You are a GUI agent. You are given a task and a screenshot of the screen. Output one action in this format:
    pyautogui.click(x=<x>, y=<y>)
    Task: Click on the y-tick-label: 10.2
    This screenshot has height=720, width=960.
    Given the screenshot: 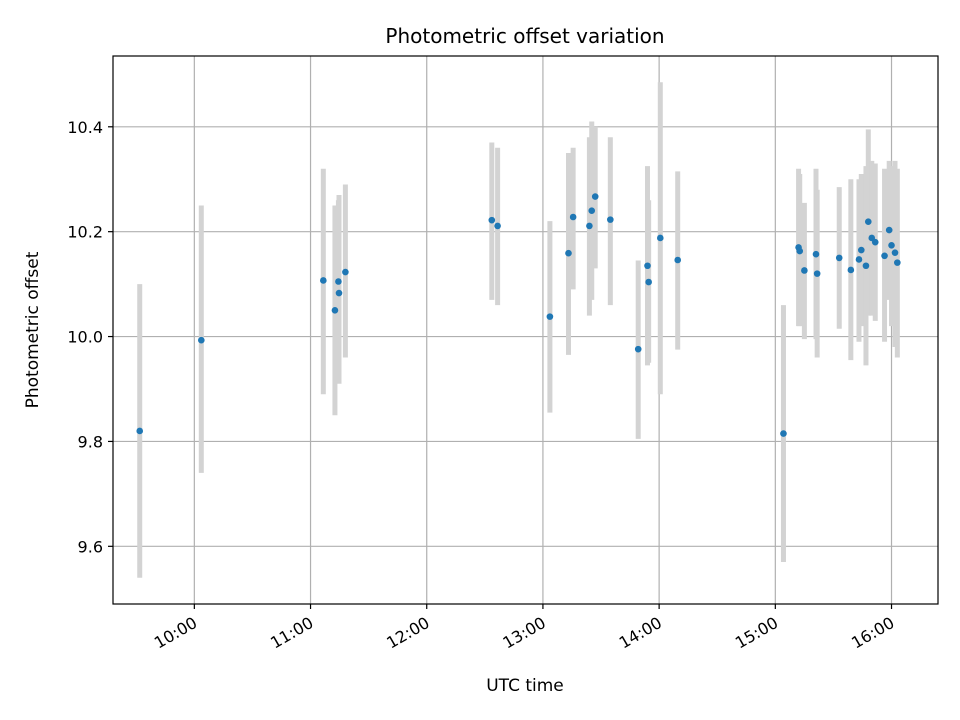 What is the action you would take?
    pyautogui.click(x=85, y=232)
    